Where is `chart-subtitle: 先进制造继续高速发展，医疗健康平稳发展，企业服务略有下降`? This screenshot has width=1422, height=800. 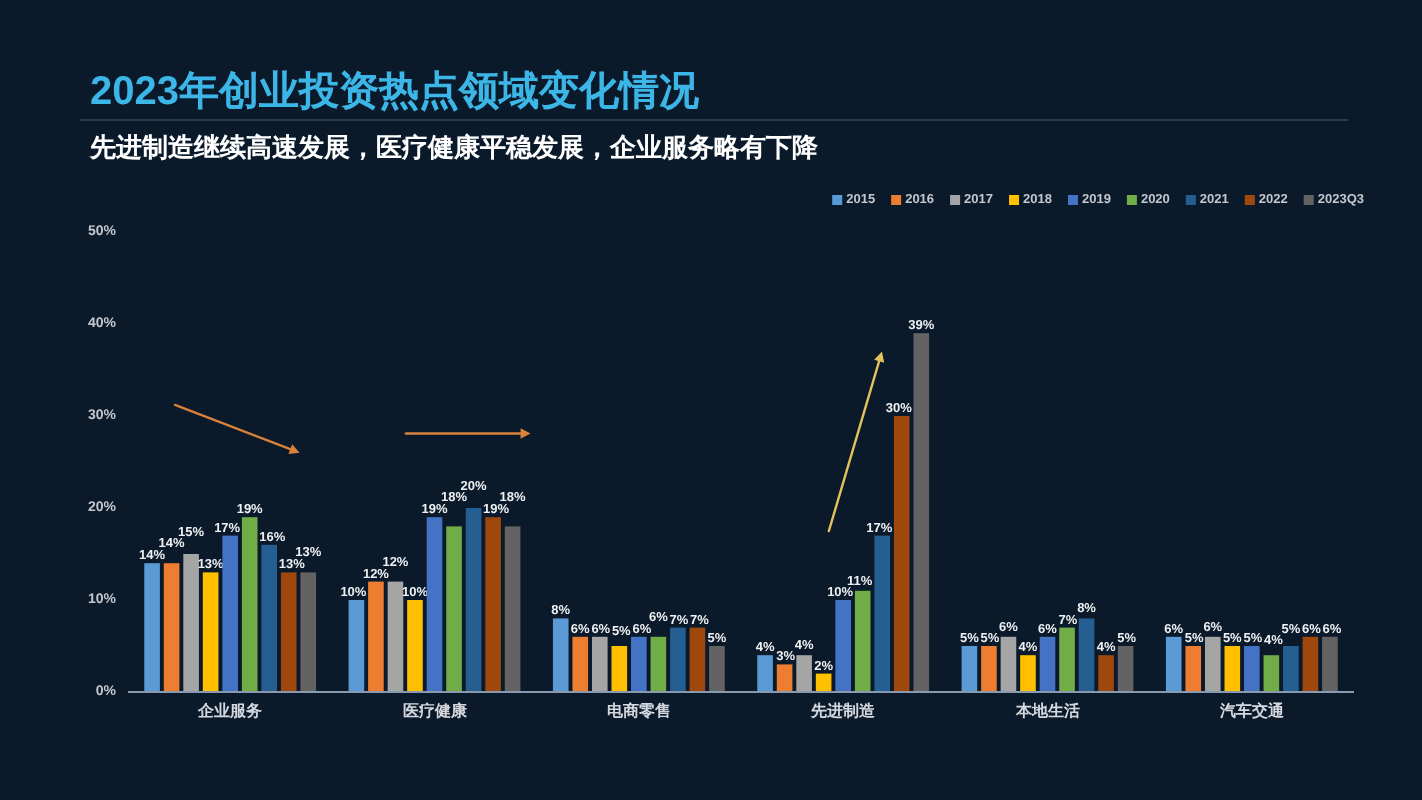 chart-subtitle: 先进制造继续高速发展，医疗健康平稳发展，企业服务略有下降 is located at coordinates (454, 147).